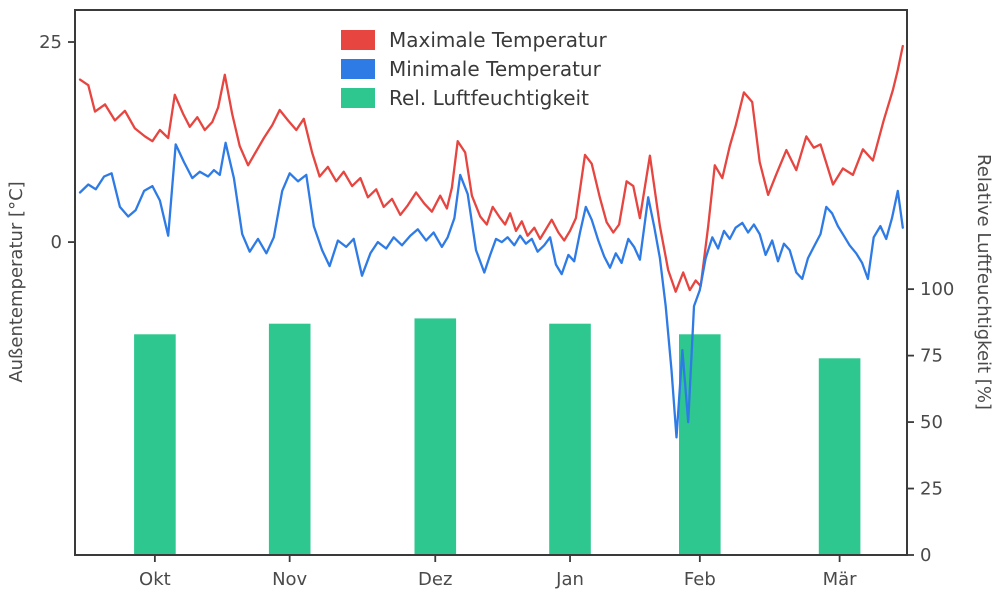  Describe the element at coordinates (358, 40) in the screenshot. I see `max-temp-color-patch` at that location.